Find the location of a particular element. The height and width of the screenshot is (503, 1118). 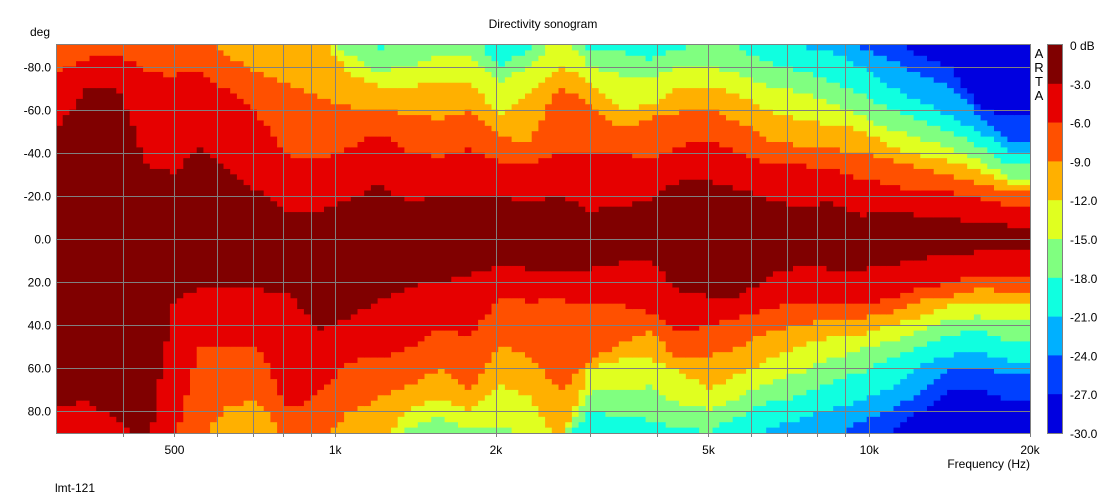

colorbar-label: -3.0 is located at coordinates (1080, 85).